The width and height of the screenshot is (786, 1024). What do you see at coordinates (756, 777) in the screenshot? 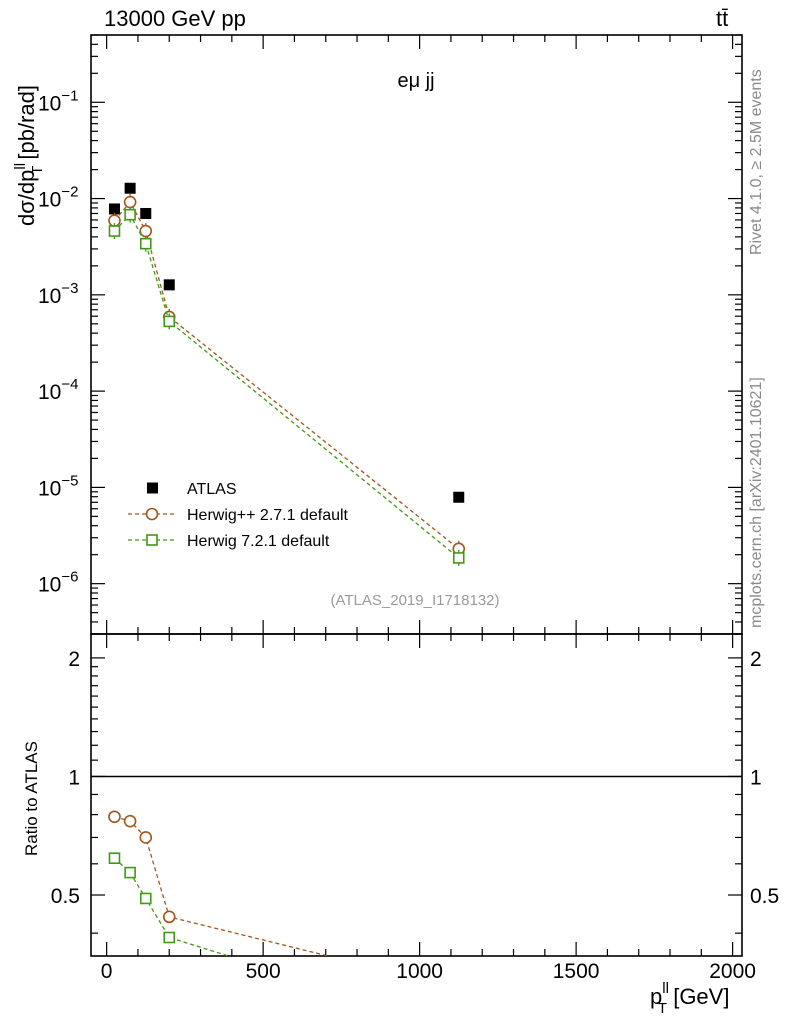
I see `ratio-tick-label-right: 1` at bounding box center [756, 777].